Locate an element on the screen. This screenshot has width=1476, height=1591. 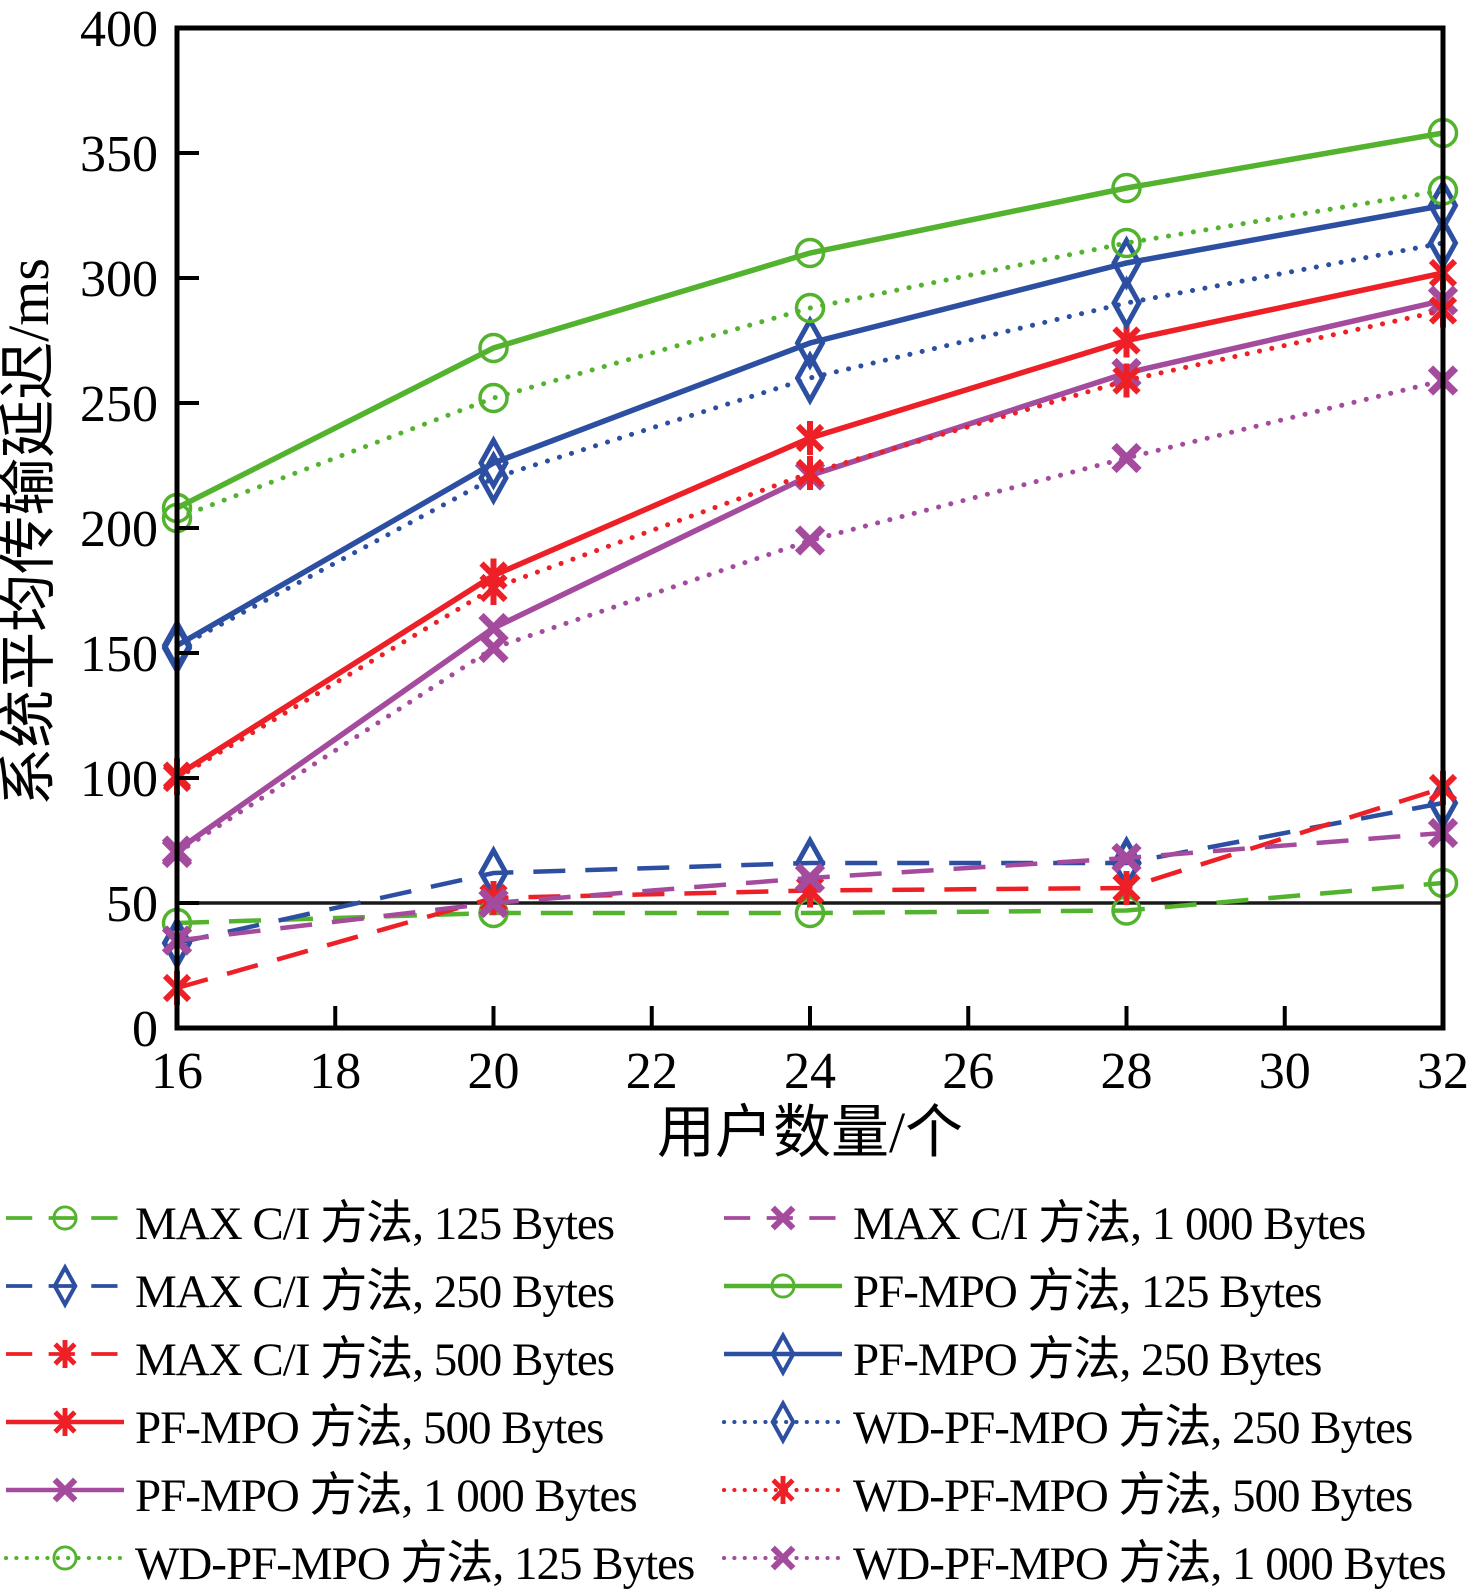
legend-item-10: WD-PF-MPO 方法, 500 Bytes is located at coordinates (1099, 1490).